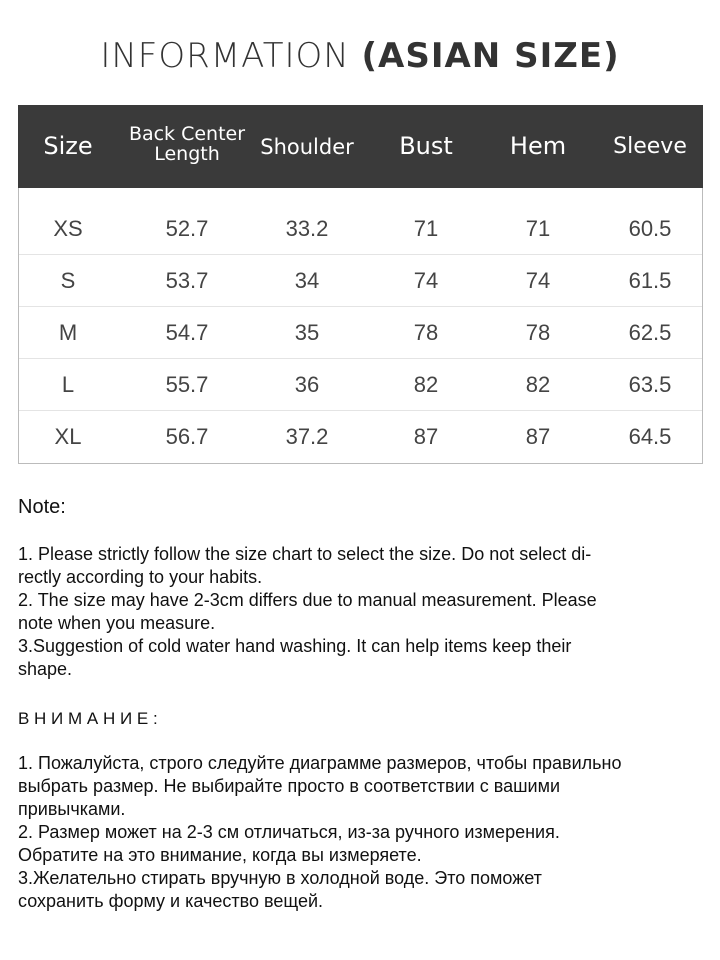 The image size is (720, 960). I want to click on table-cell: XL, so click(68, 436).